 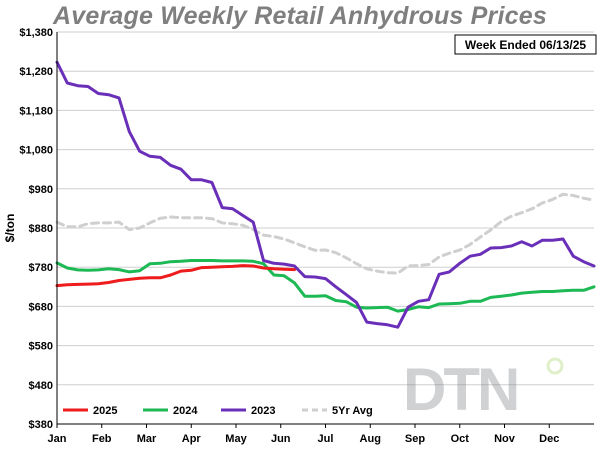 I want to click on x-tick-label: Jul, so click(x=326, y=439).